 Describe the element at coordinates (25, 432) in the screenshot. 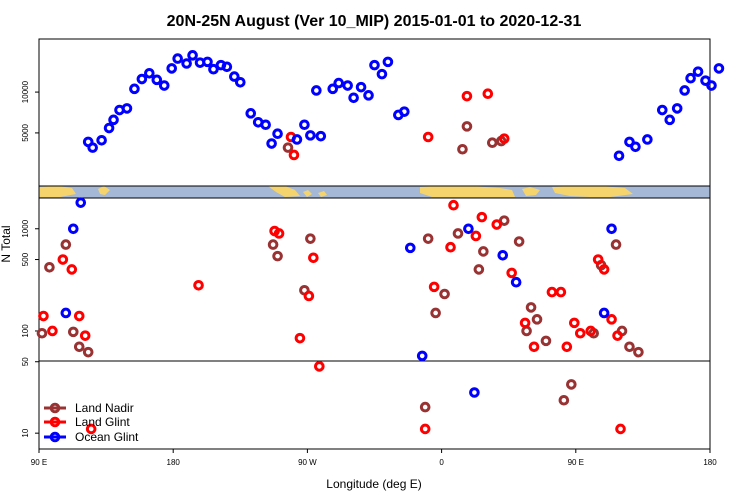

I see `y-tick-label: 10` at that location.